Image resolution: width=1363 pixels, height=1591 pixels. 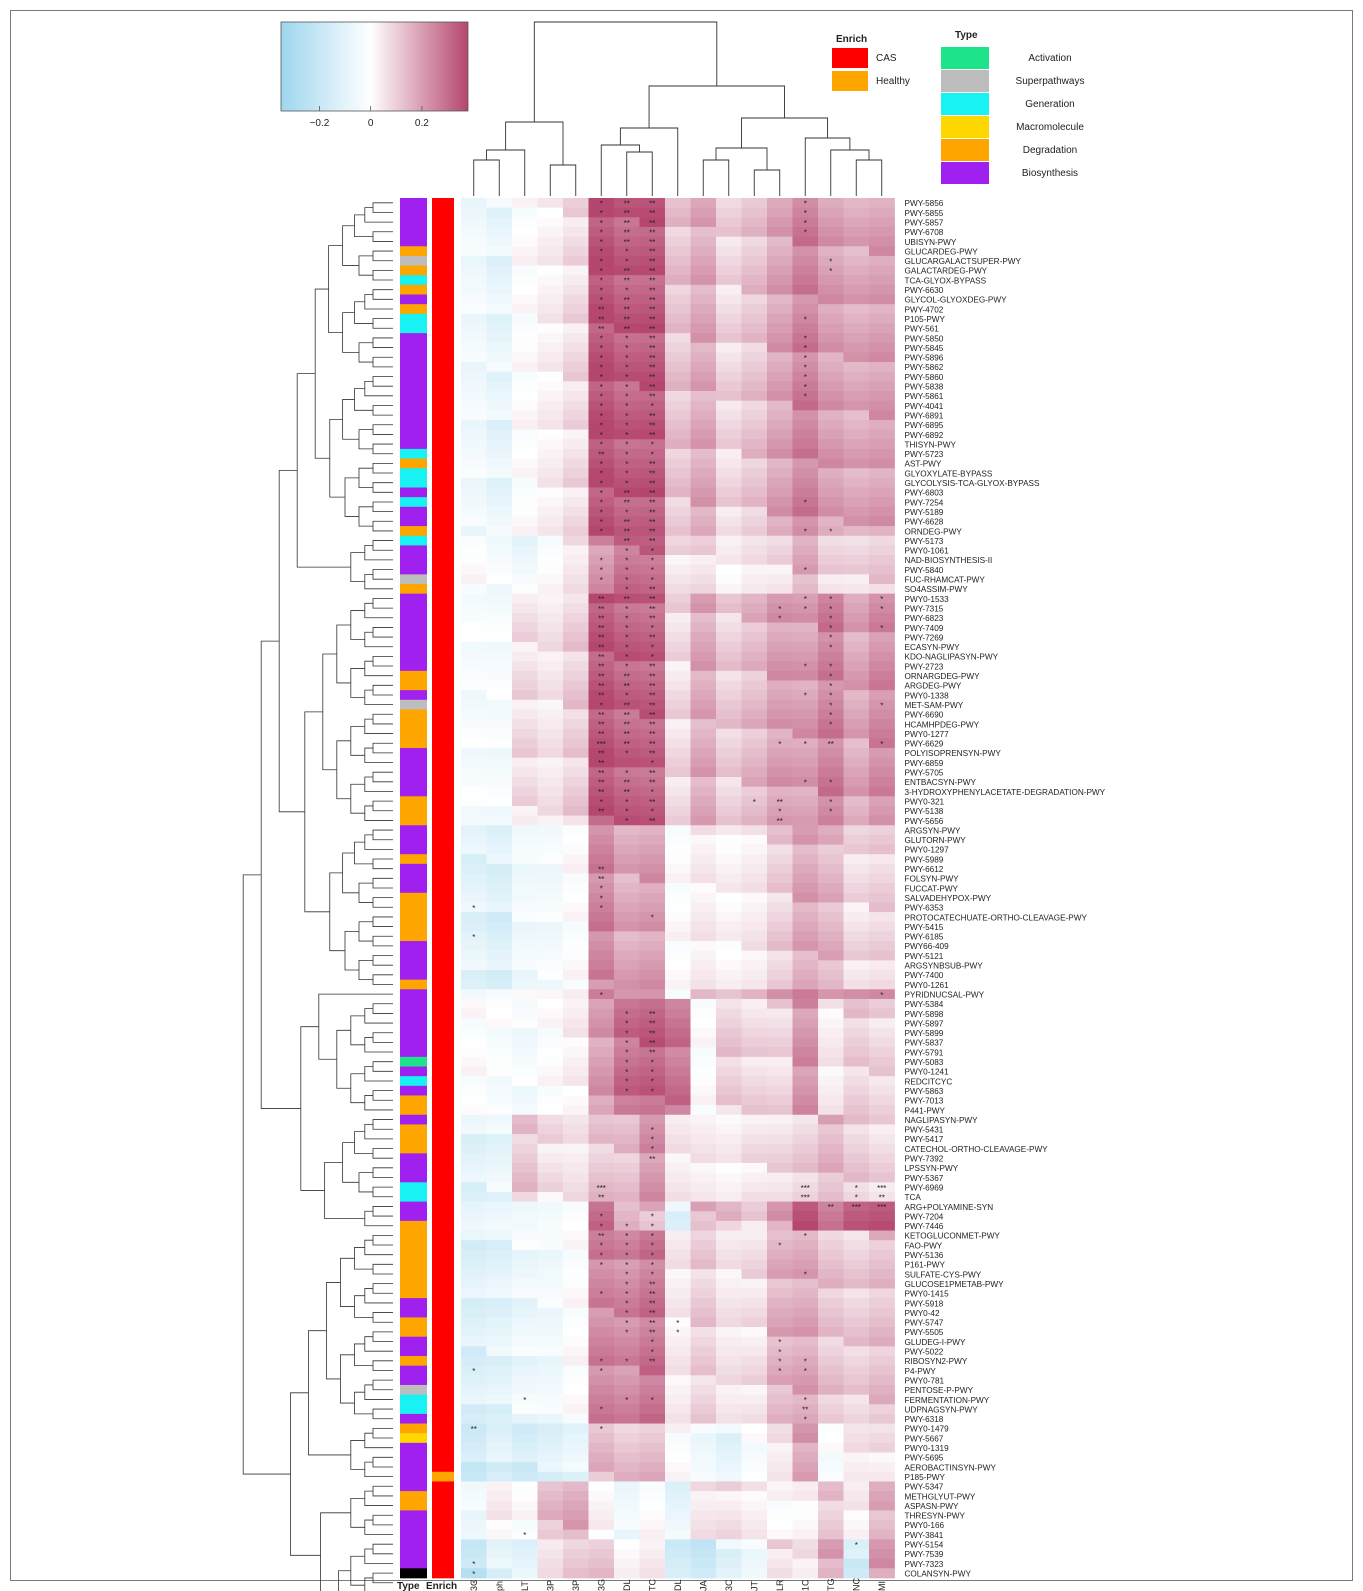 What do you see at coordinates (413, 888) in the screenshot?
I see `type-annotation-bar` at bounding box center [413, 888].